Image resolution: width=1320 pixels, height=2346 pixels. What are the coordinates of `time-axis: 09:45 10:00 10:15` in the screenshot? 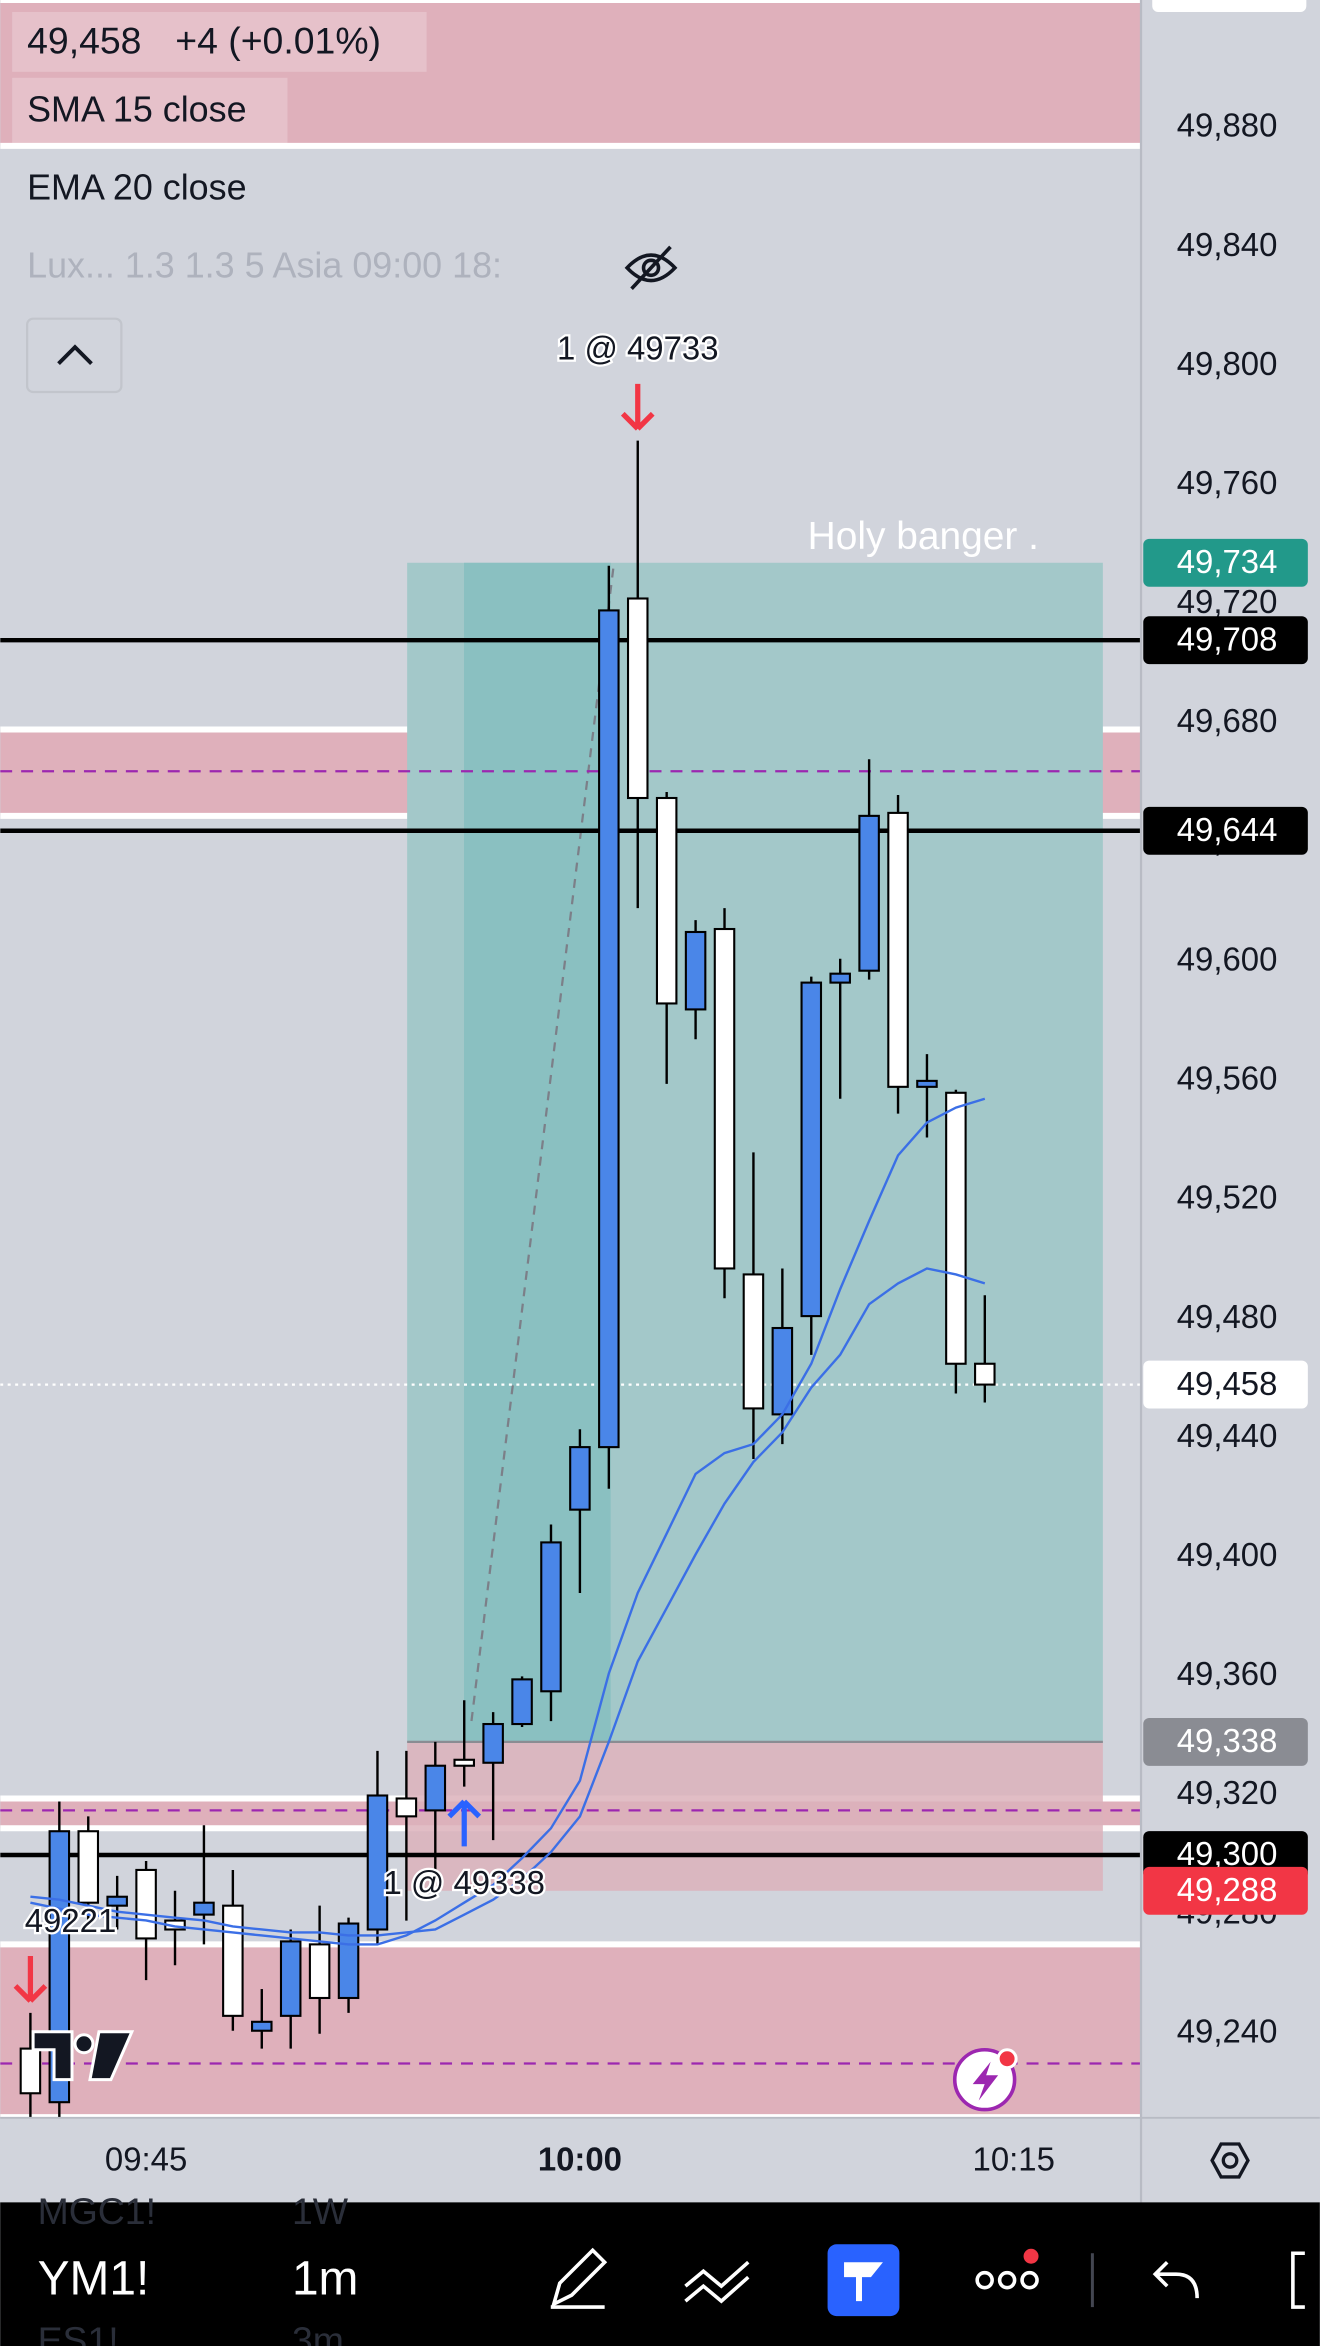 It's located at (660, 2147).